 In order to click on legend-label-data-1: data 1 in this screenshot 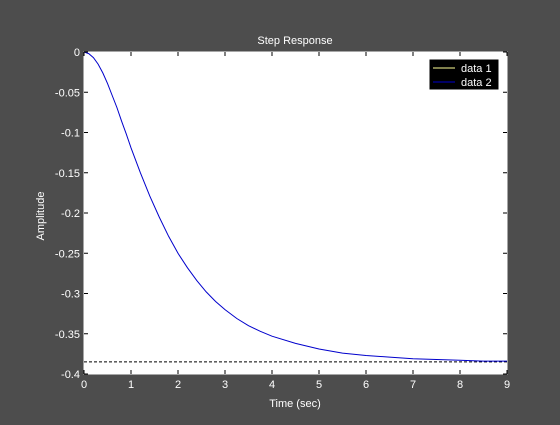, I will do `click(476, 69)`.